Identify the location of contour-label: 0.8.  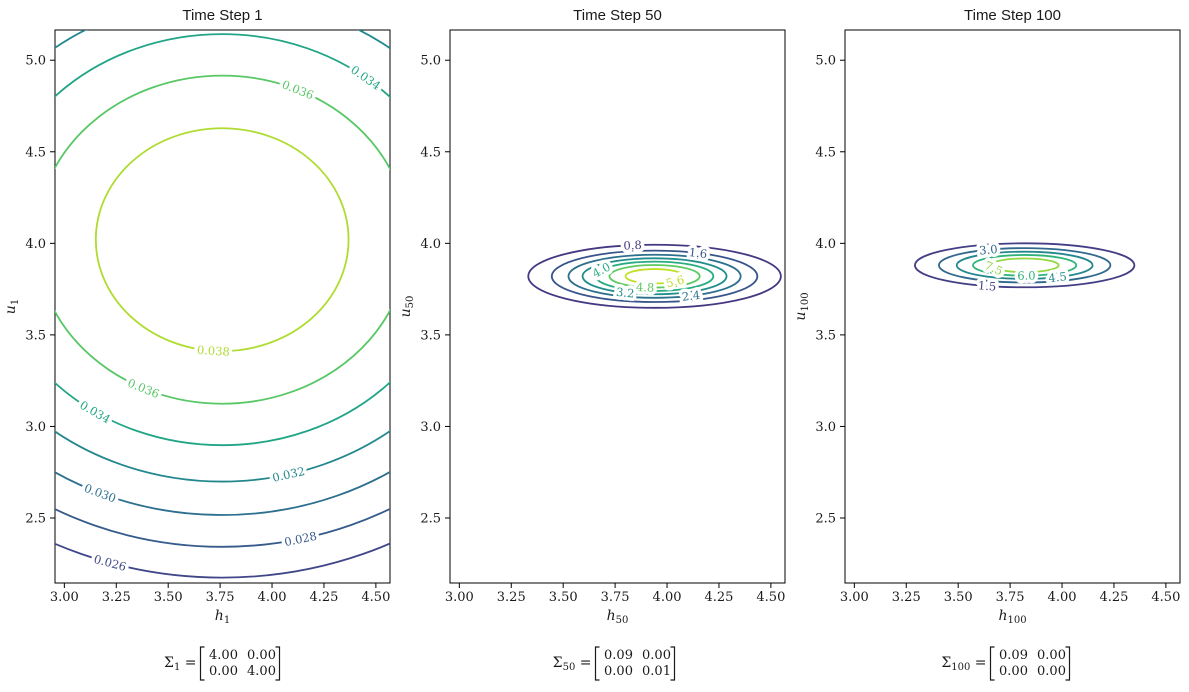
(632, 245).